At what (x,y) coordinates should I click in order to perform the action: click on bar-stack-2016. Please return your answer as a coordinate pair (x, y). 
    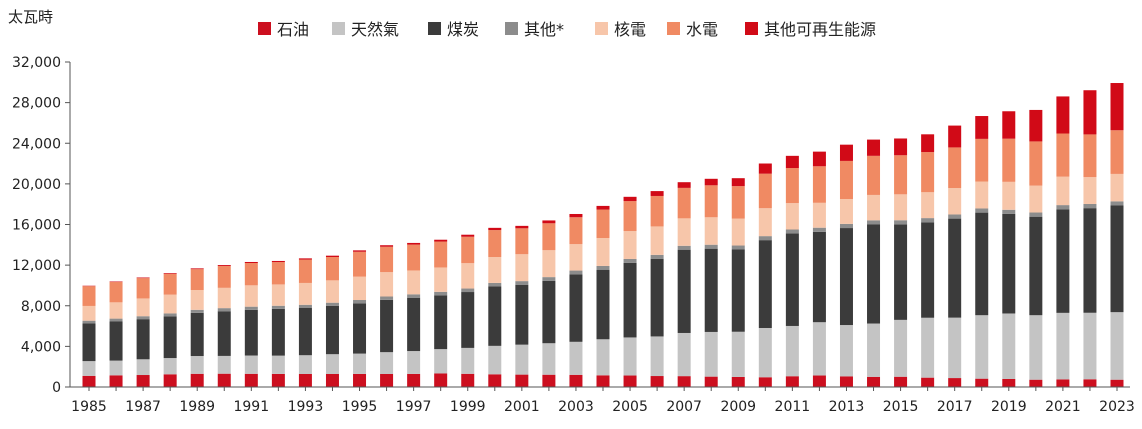
    Looking at the image, I should click on (928, 260).